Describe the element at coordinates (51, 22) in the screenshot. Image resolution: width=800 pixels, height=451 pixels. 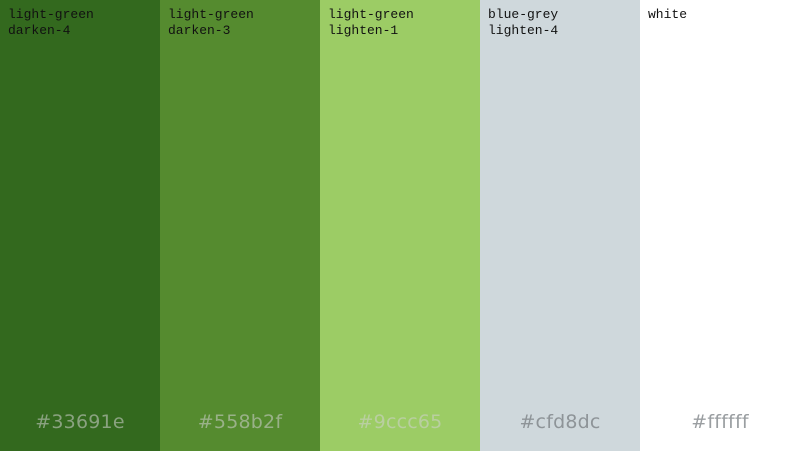
I see `swatch-color-name: light-green darken-4` at that location.